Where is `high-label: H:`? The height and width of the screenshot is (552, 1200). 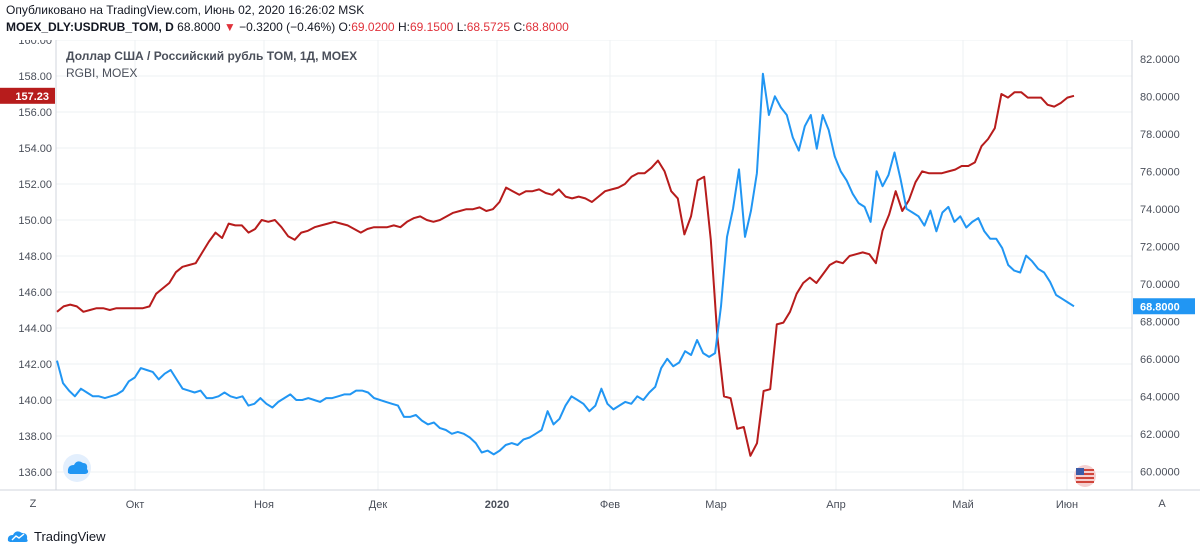
high-label: H: is located at coordinates (403, 27).